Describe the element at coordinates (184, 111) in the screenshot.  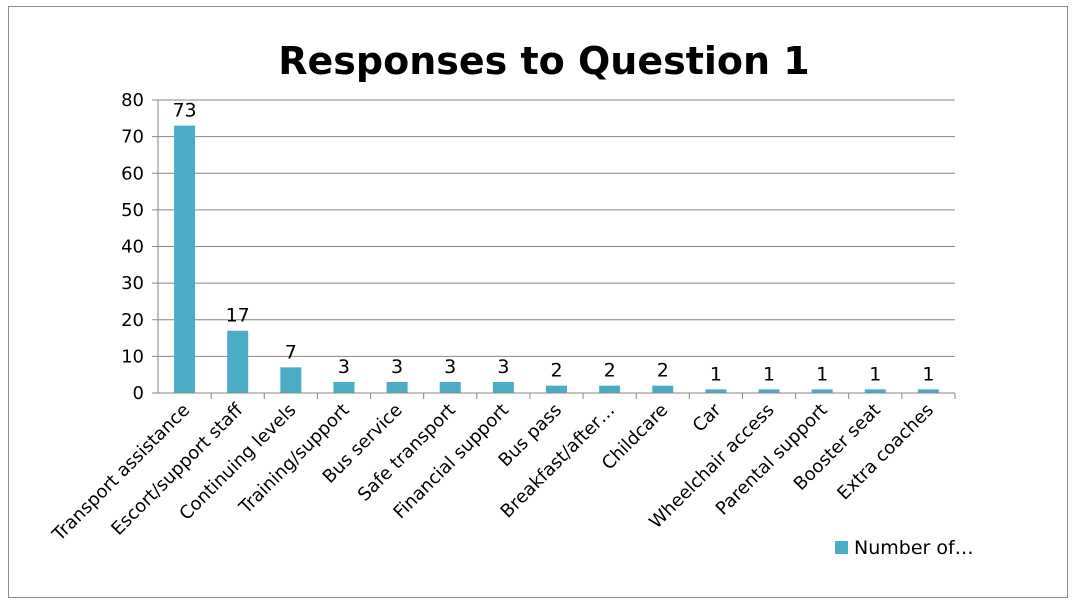
I see `data-label: 73` at that location.